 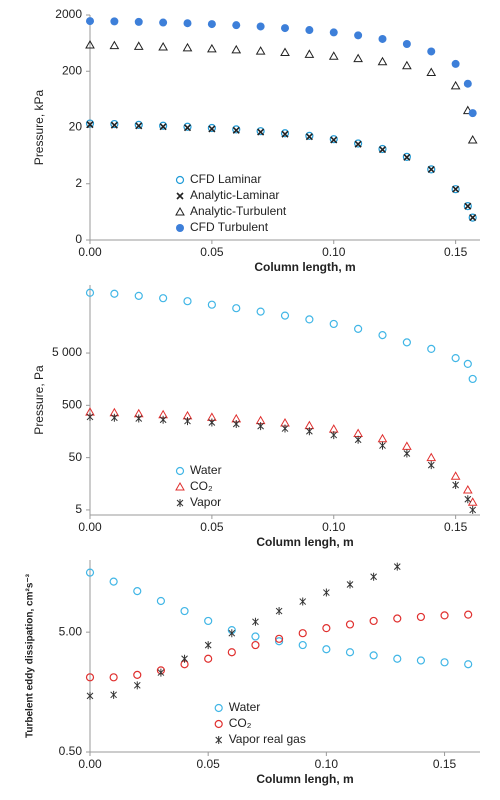 What do you see at coordinates (72, 405) in the screenshot?
I see `y-tick-label: 500` at bounding box center [72, 405].